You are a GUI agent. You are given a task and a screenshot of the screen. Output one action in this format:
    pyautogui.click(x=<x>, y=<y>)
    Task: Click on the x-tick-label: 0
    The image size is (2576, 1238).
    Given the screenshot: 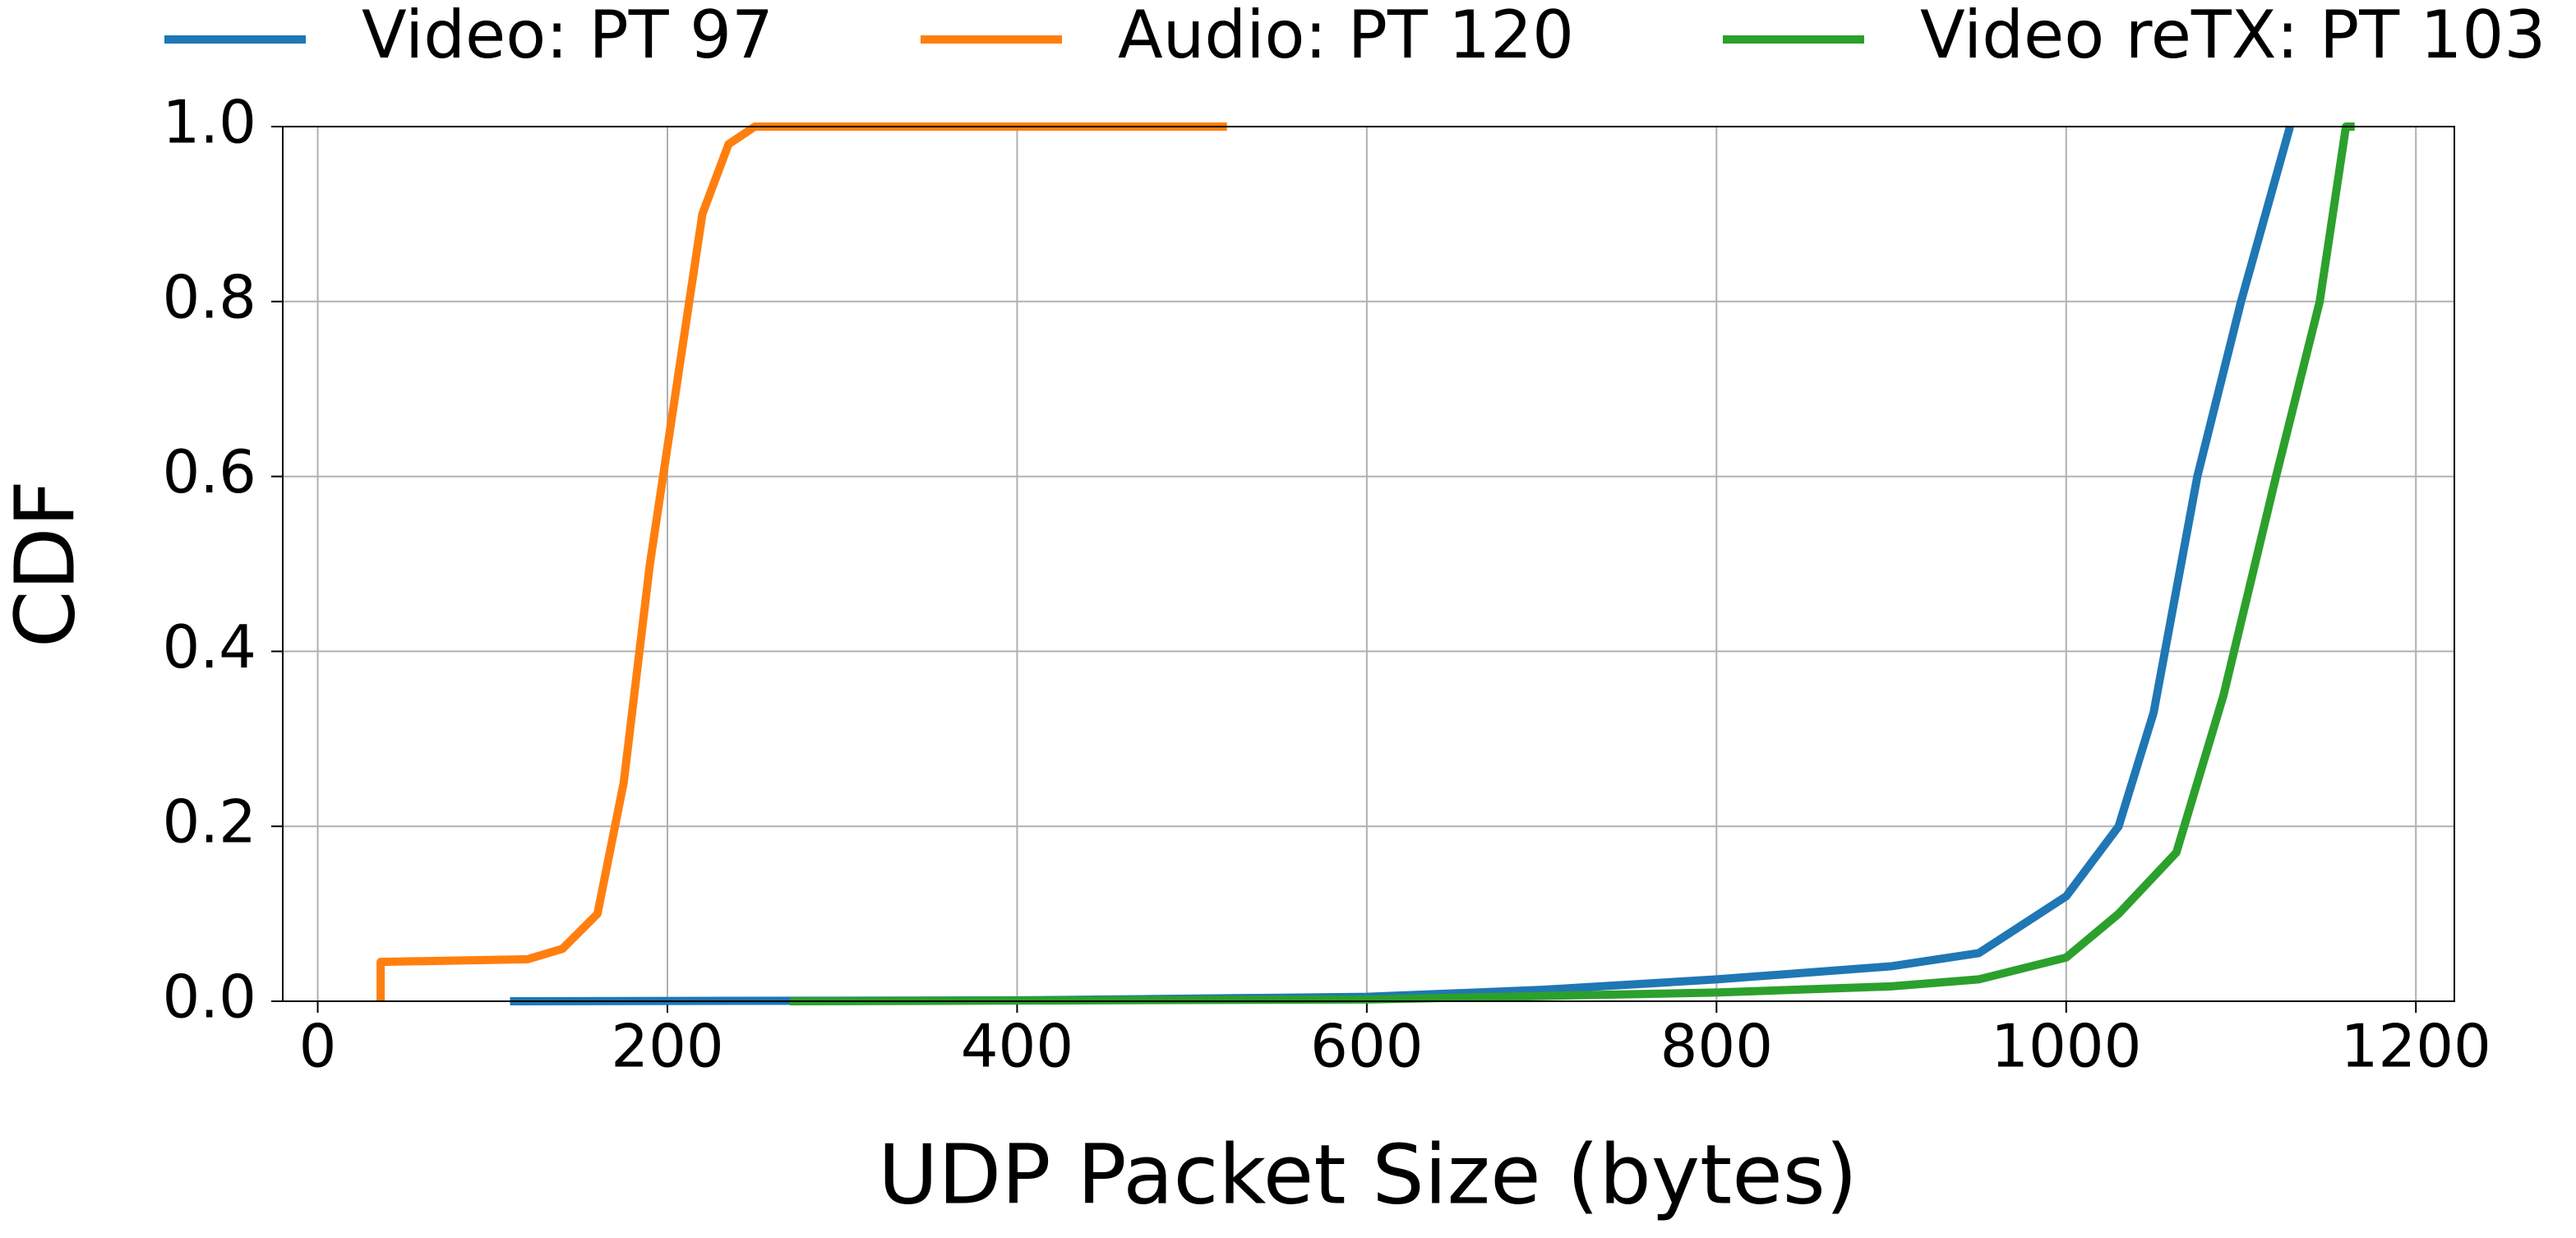 What is the action you would take?
    pyautogui.click(x=318, y=1046)
    